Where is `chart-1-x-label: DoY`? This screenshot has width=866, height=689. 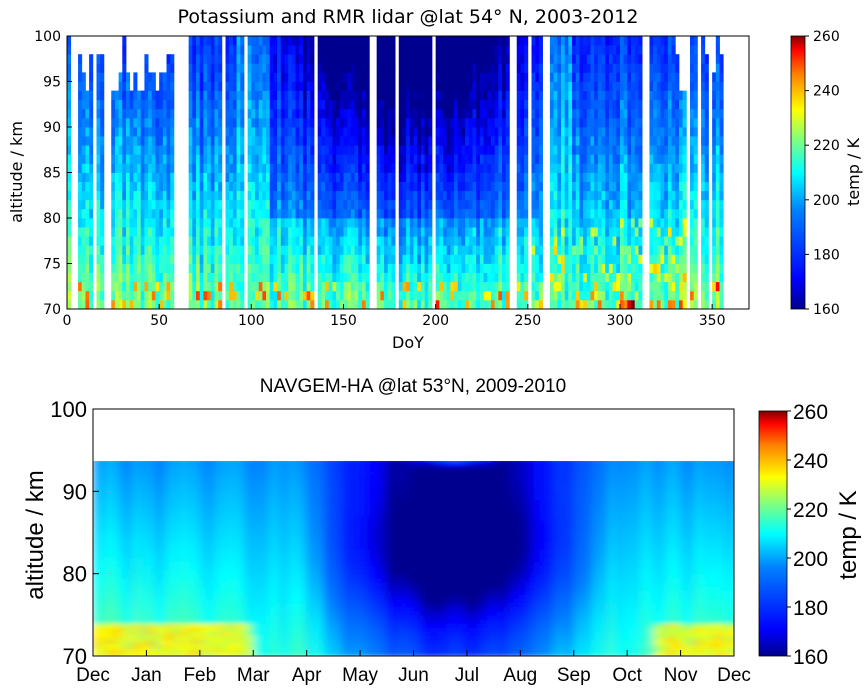
chart-1-x-label: DoY is located at coordinates (408, 342).